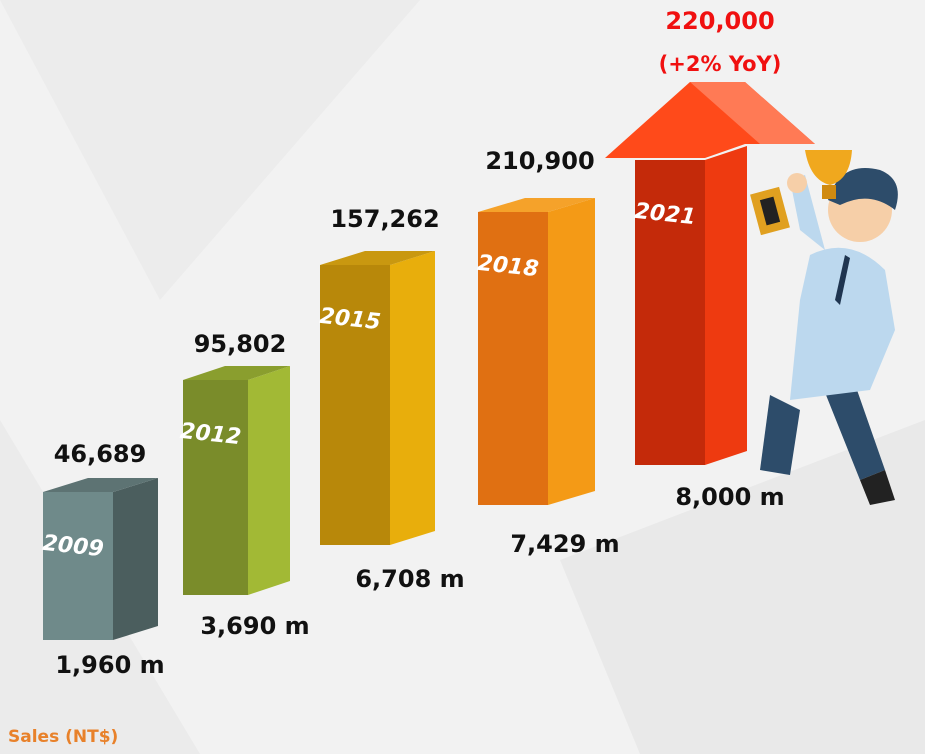 This screenshot has width=925, height=754. I want to click on count-label: 95,802, so click(240, 344).